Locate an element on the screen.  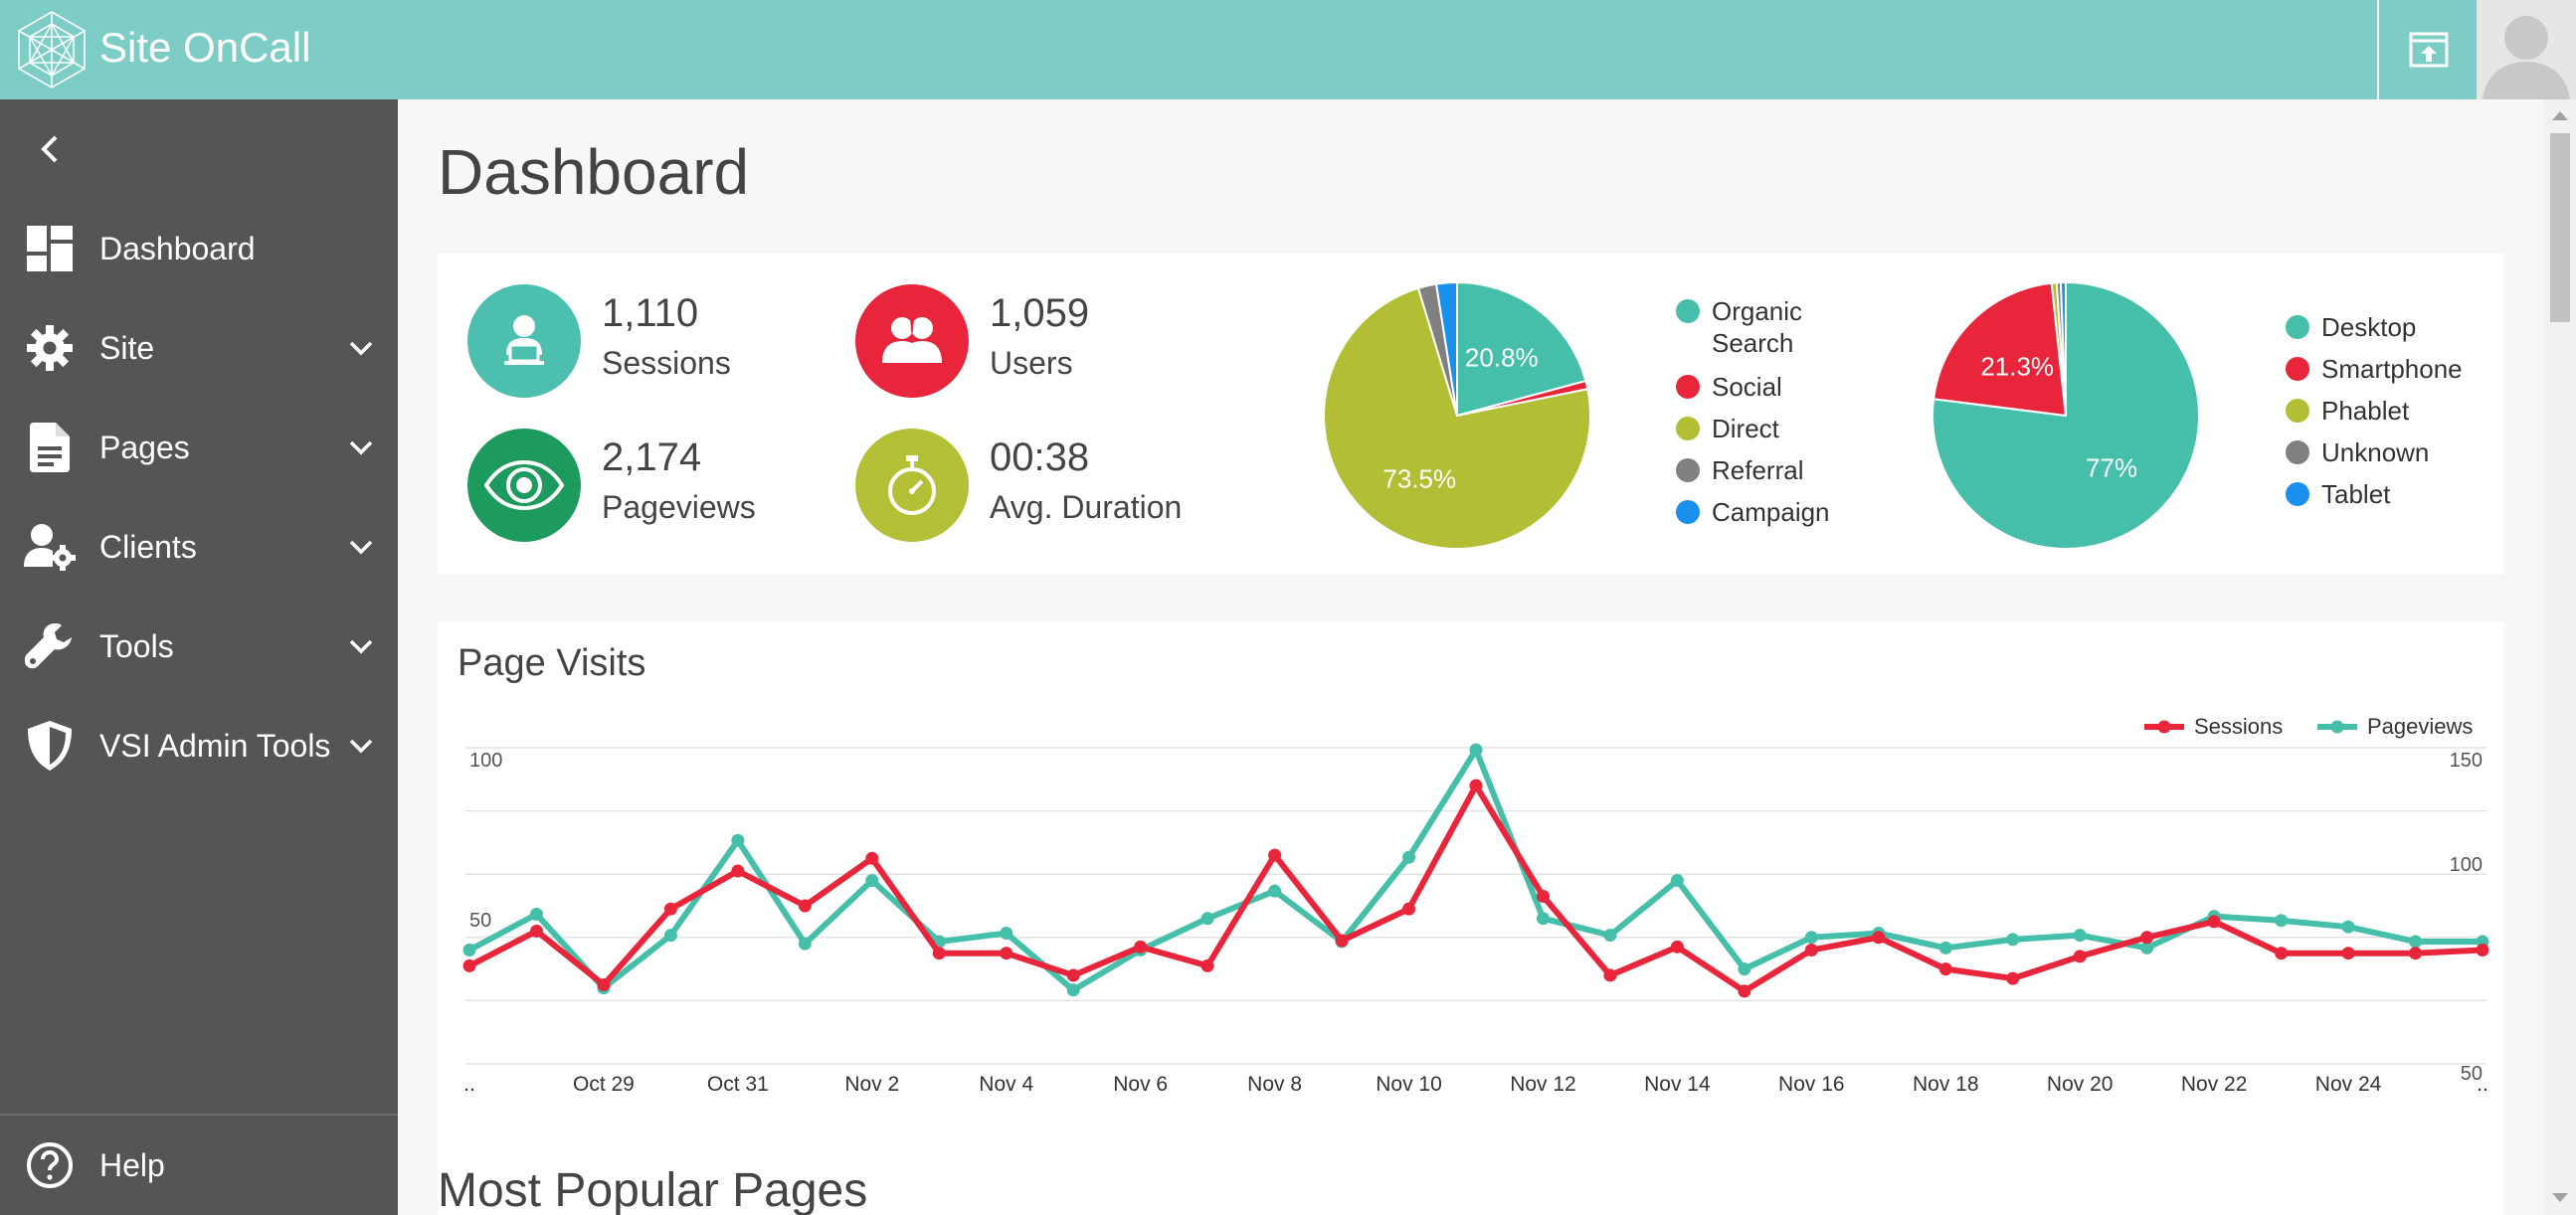
legend-item: Social is located at coordinates (1765, 392).